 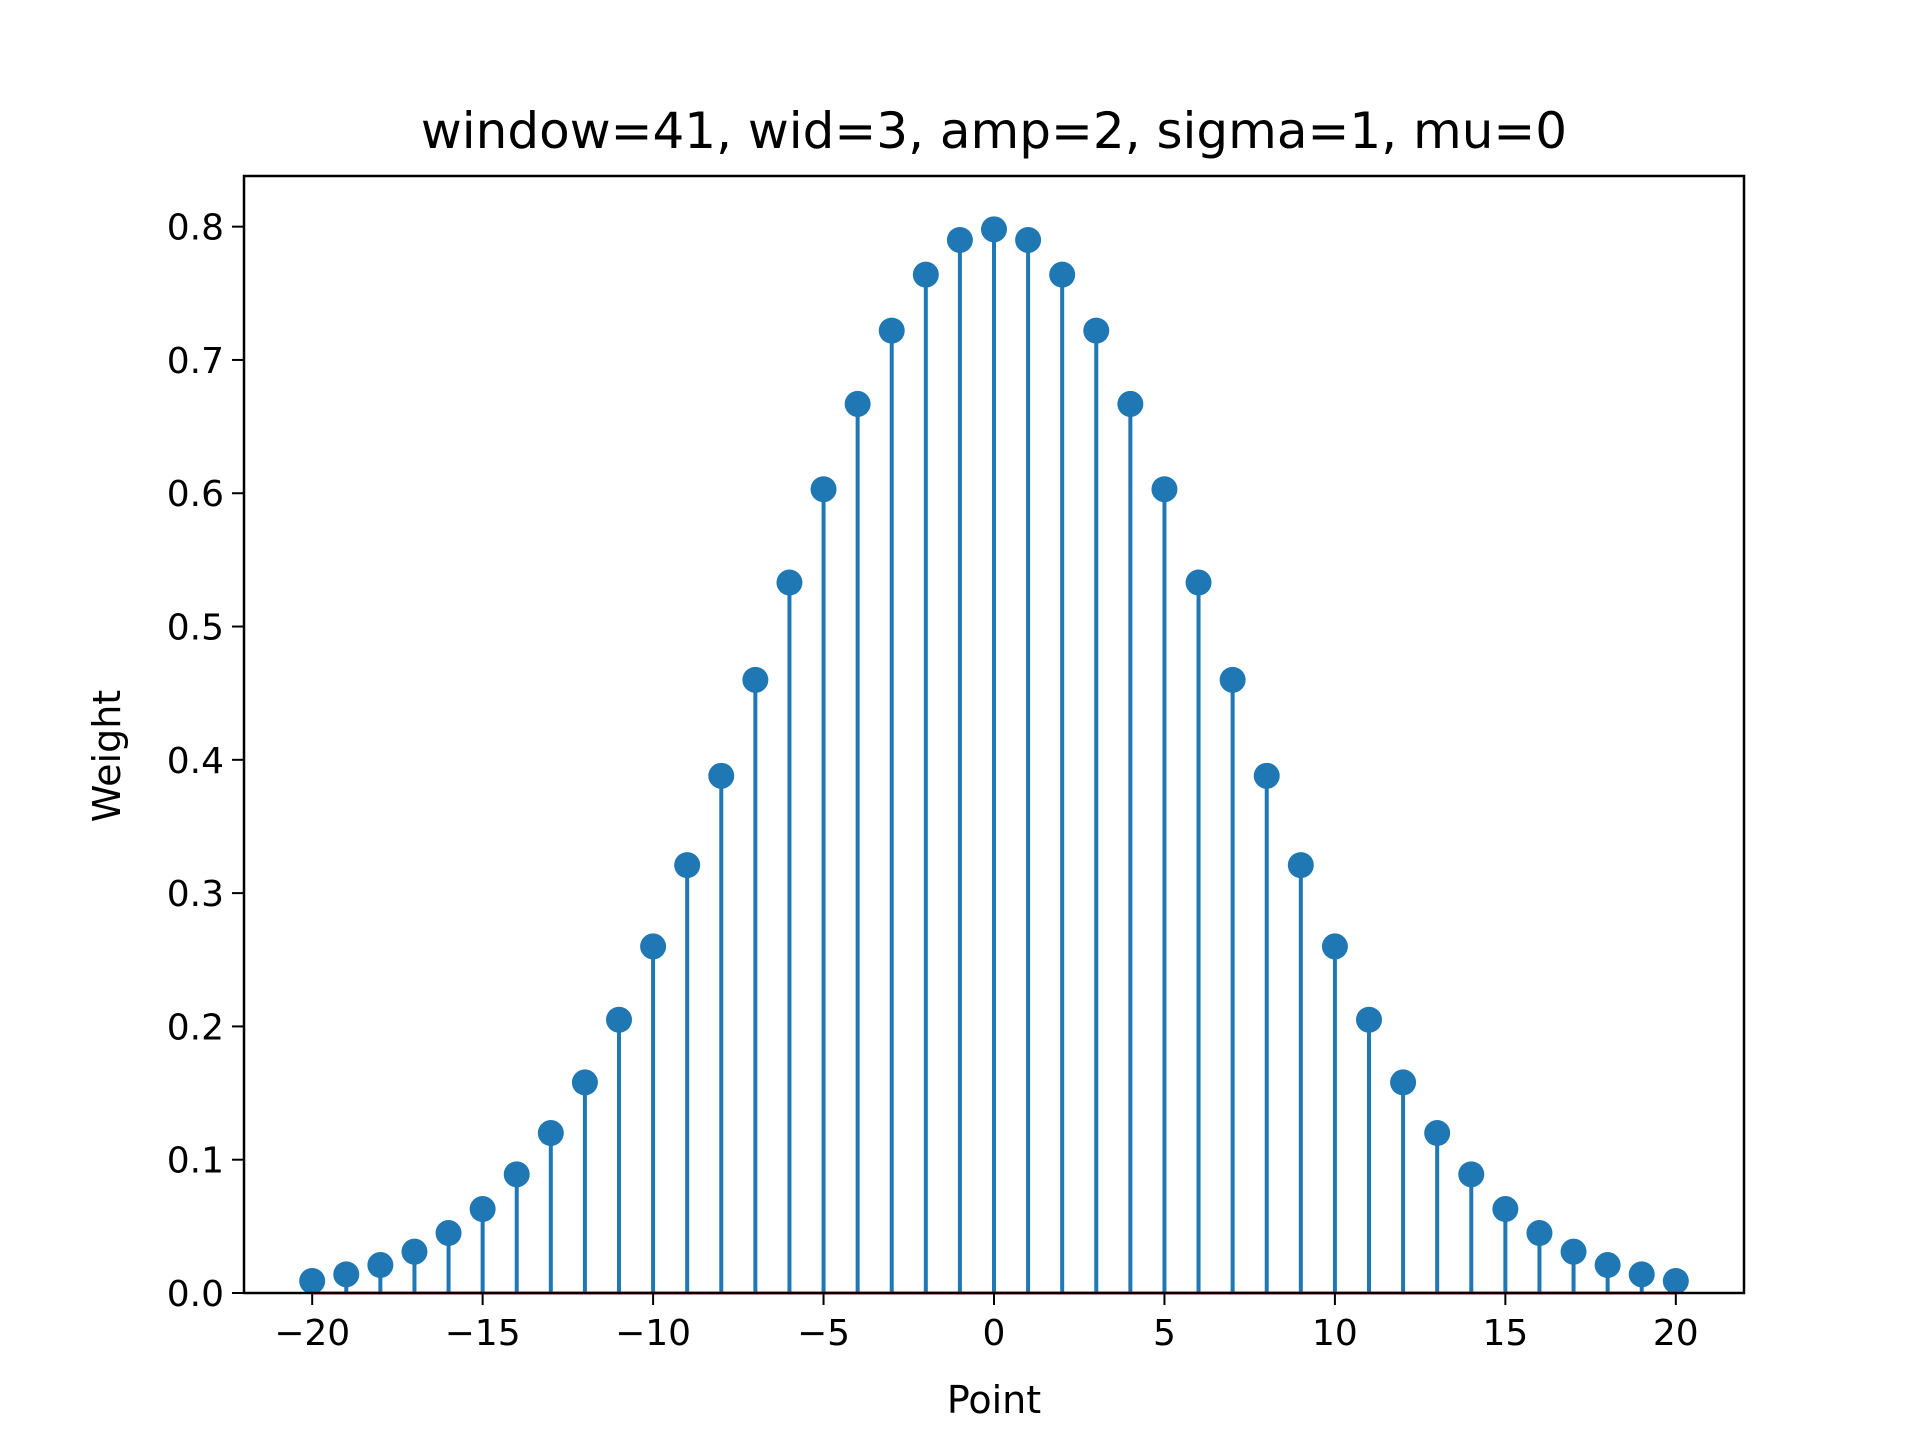 I want to click on x-tick-label-5: 5, so click(x=1164, y=1333).